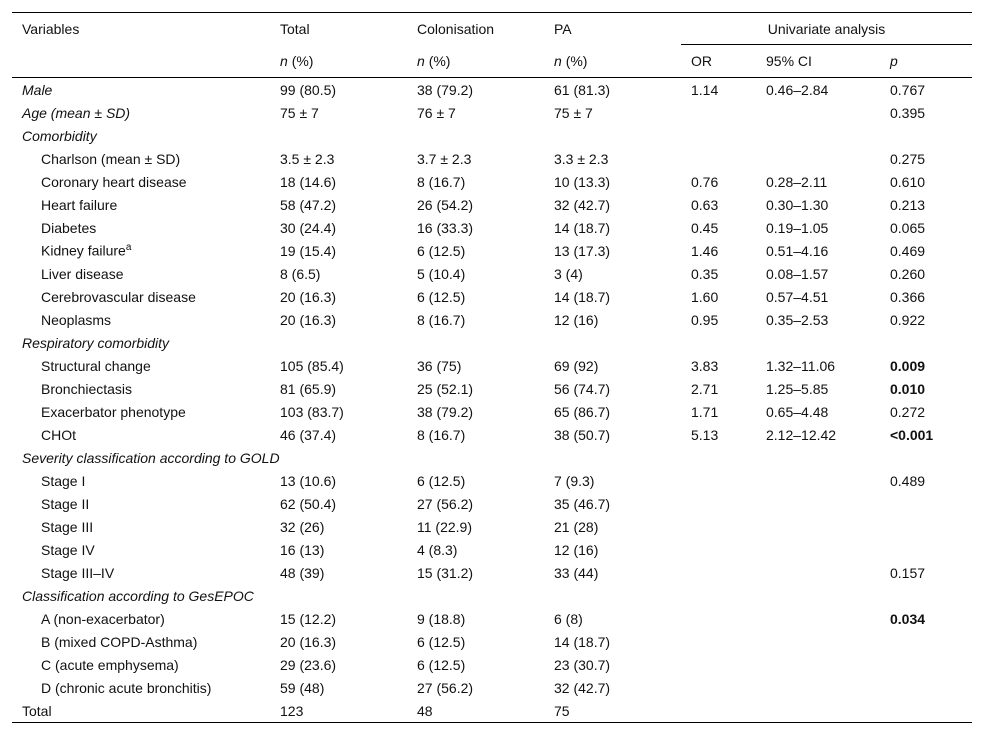 The image size is (983, 747). I want to click on variable-cell: Charlson (mean ± SD), so click(141, 158).